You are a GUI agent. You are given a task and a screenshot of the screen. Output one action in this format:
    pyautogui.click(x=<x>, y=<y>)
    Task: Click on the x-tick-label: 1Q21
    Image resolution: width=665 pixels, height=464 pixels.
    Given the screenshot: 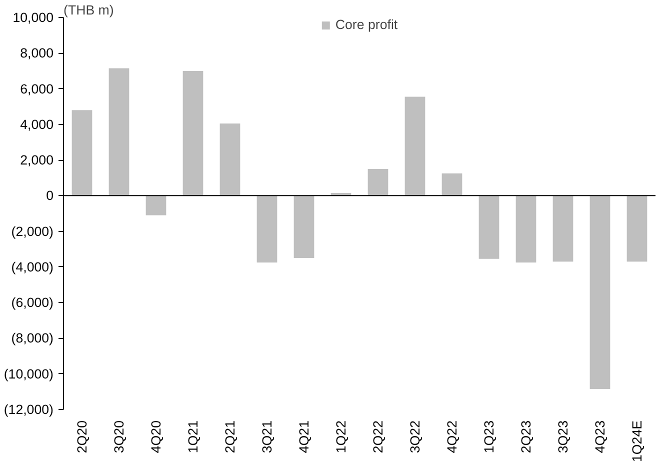 What is the action you would take?
    pyautogui.click(x=193, y=437)
    